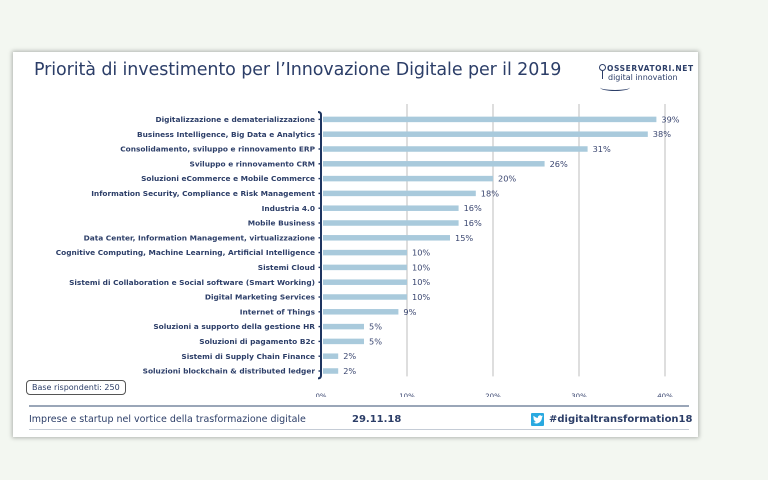 Image resolution: width=768 pixels, height=480 pixels. What do you see at coordinates (288, 208) in the screenshot?
I see `category-label: Industria 4.0` at bounding box center [288, 208].